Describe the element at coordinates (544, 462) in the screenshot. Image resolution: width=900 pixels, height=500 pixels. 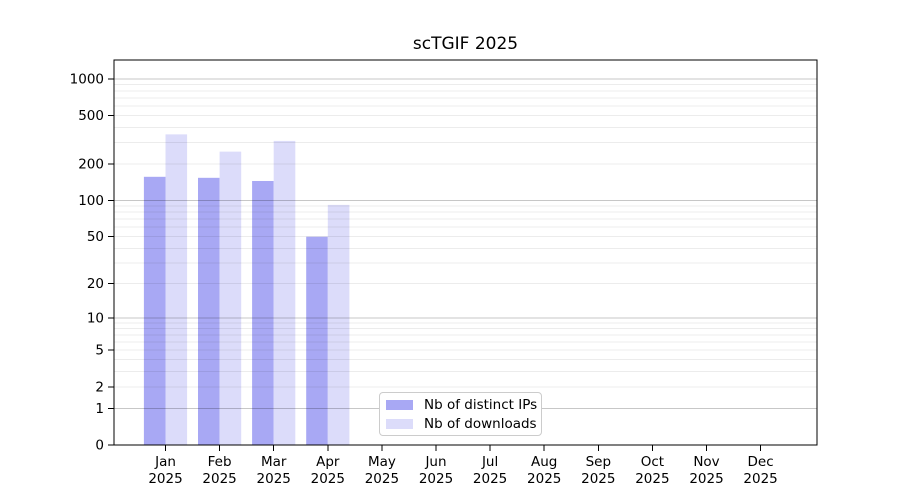
I see `x-tick-label-month: Aug` at that location.